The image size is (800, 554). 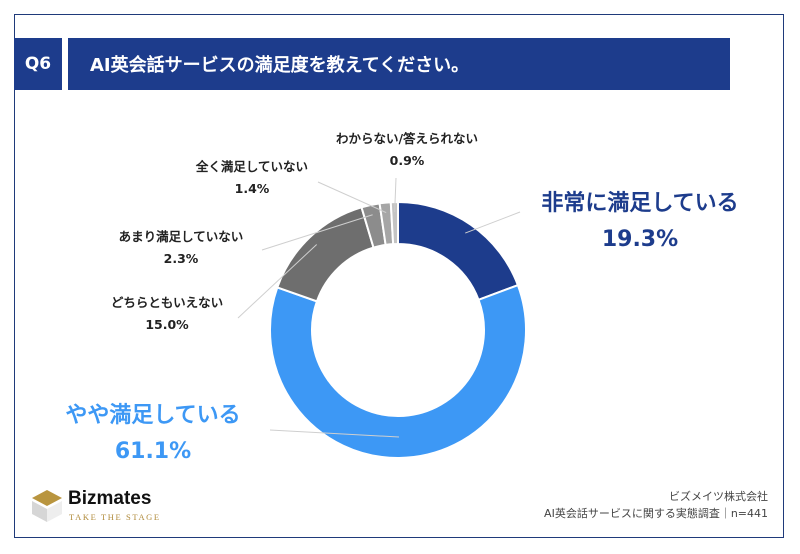 What do you see at coordinates (167, 314) in the screenshot?
I see `label-neutral: どちらともいえない 15.0%` at bounding box center [167, 314].